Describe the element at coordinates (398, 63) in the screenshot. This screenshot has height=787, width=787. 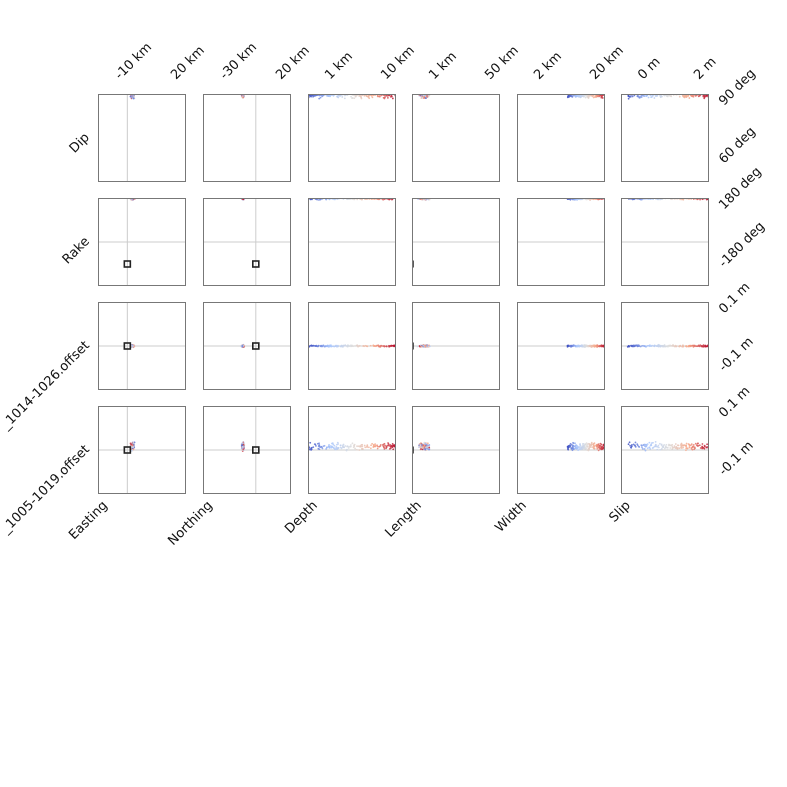
I see `top-tick-label: 10 km` at that location.